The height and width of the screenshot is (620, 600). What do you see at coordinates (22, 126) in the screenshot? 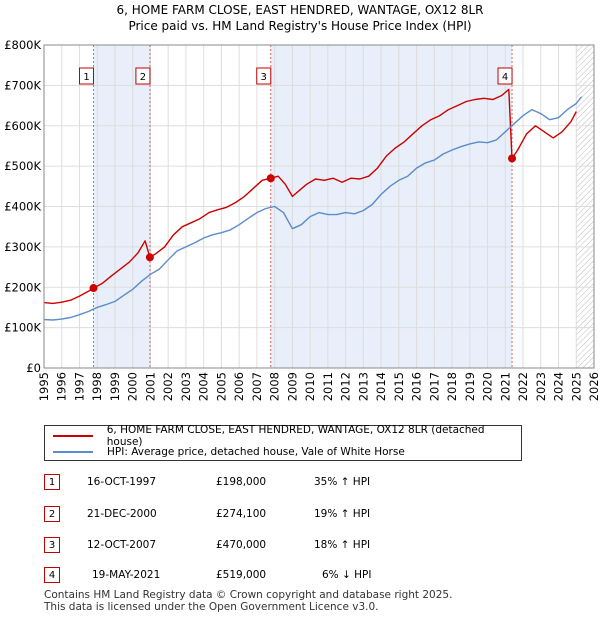
I see `y-tick-label: £600K` at bounding box center [22, 126].